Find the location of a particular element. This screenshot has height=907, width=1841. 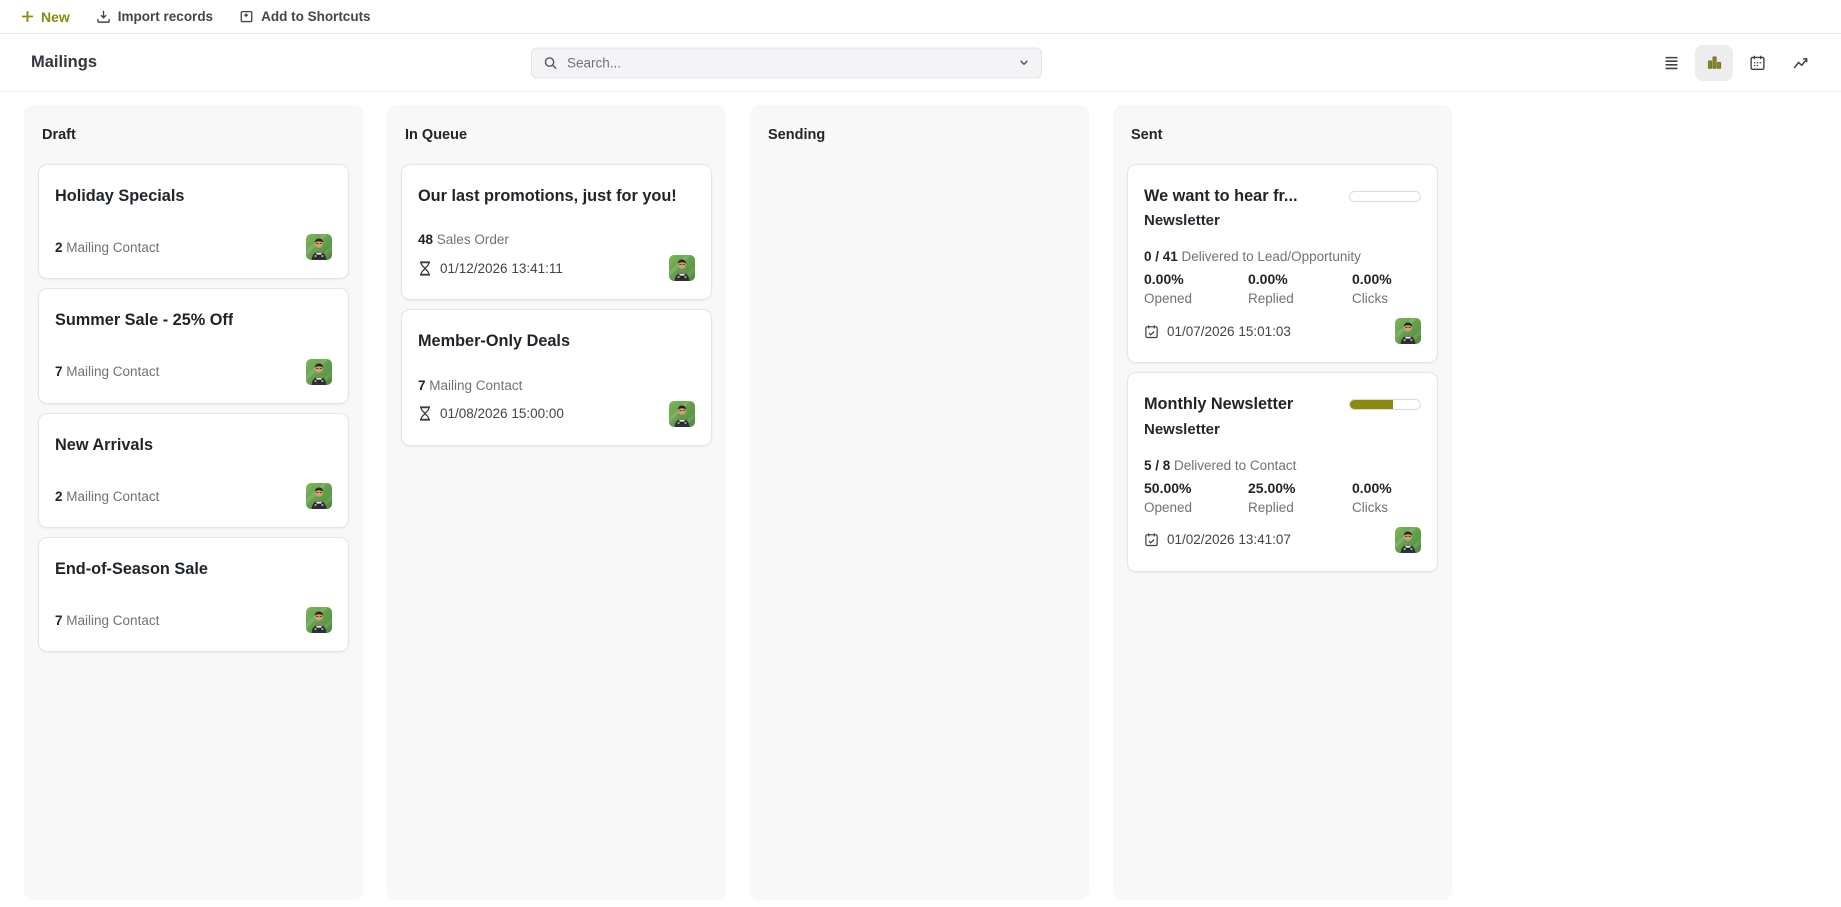

kanban-card: New Arrivals 2 Mailing Contact is located at coordinates (193, 470).